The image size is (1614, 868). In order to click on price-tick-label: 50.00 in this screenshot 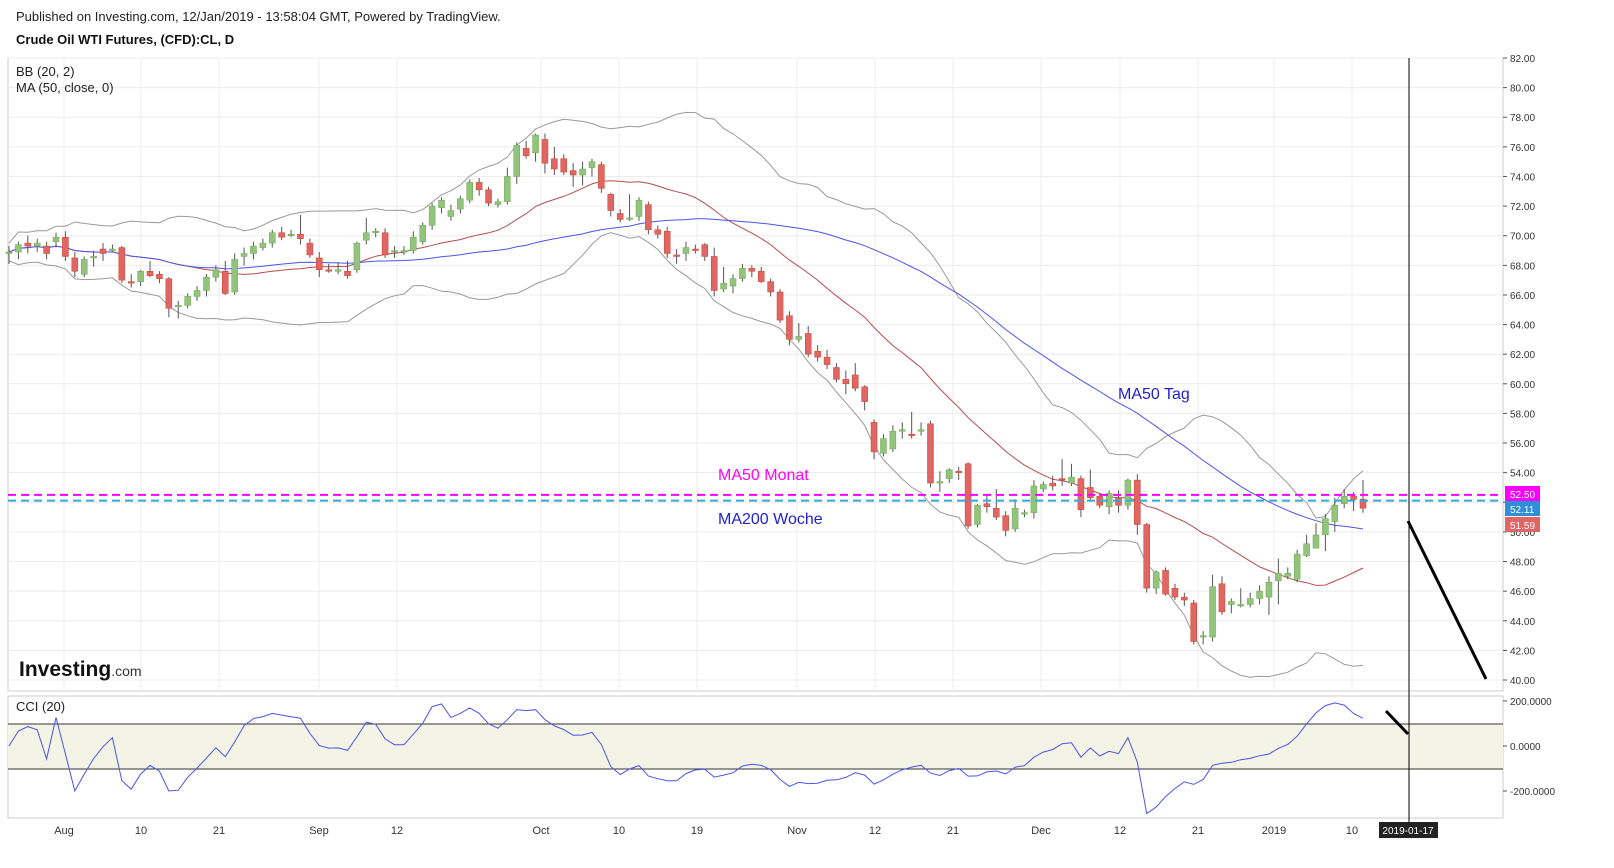, I will do `click(1522, 533)`.